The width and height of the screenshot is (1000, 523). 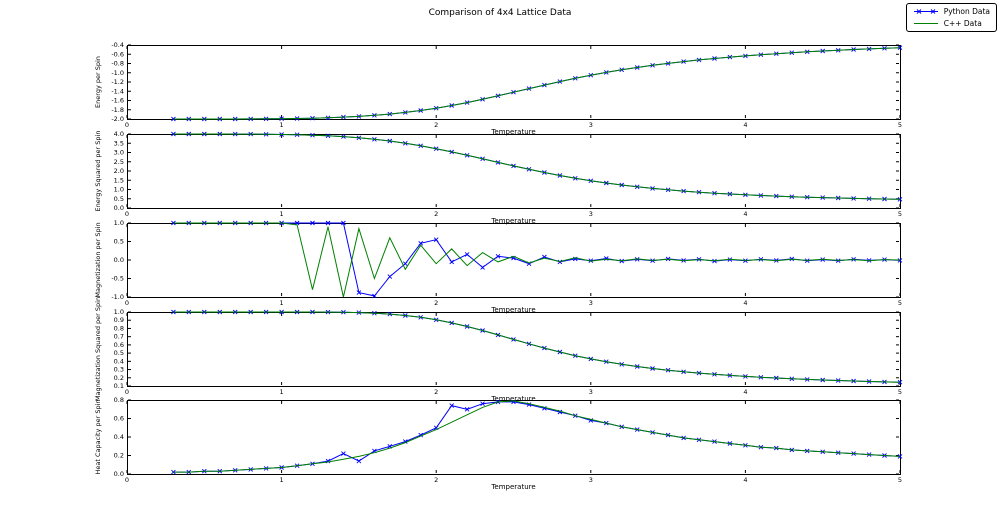 What do you see at coordinates (117, 64) in the screenshot?
I see `y-tick-label: -0.8` at bounding box center [117, 64].